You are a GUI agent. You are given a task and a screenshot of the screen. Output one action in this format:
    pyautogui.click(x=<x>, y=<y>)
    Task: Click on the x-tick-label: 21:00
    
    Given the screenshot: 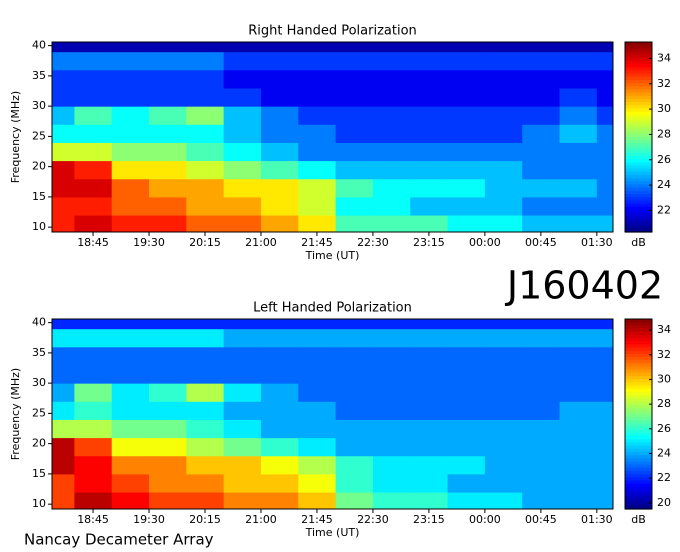 What is the action you would take?
    pyautogui.click(x=261, y=519)
    